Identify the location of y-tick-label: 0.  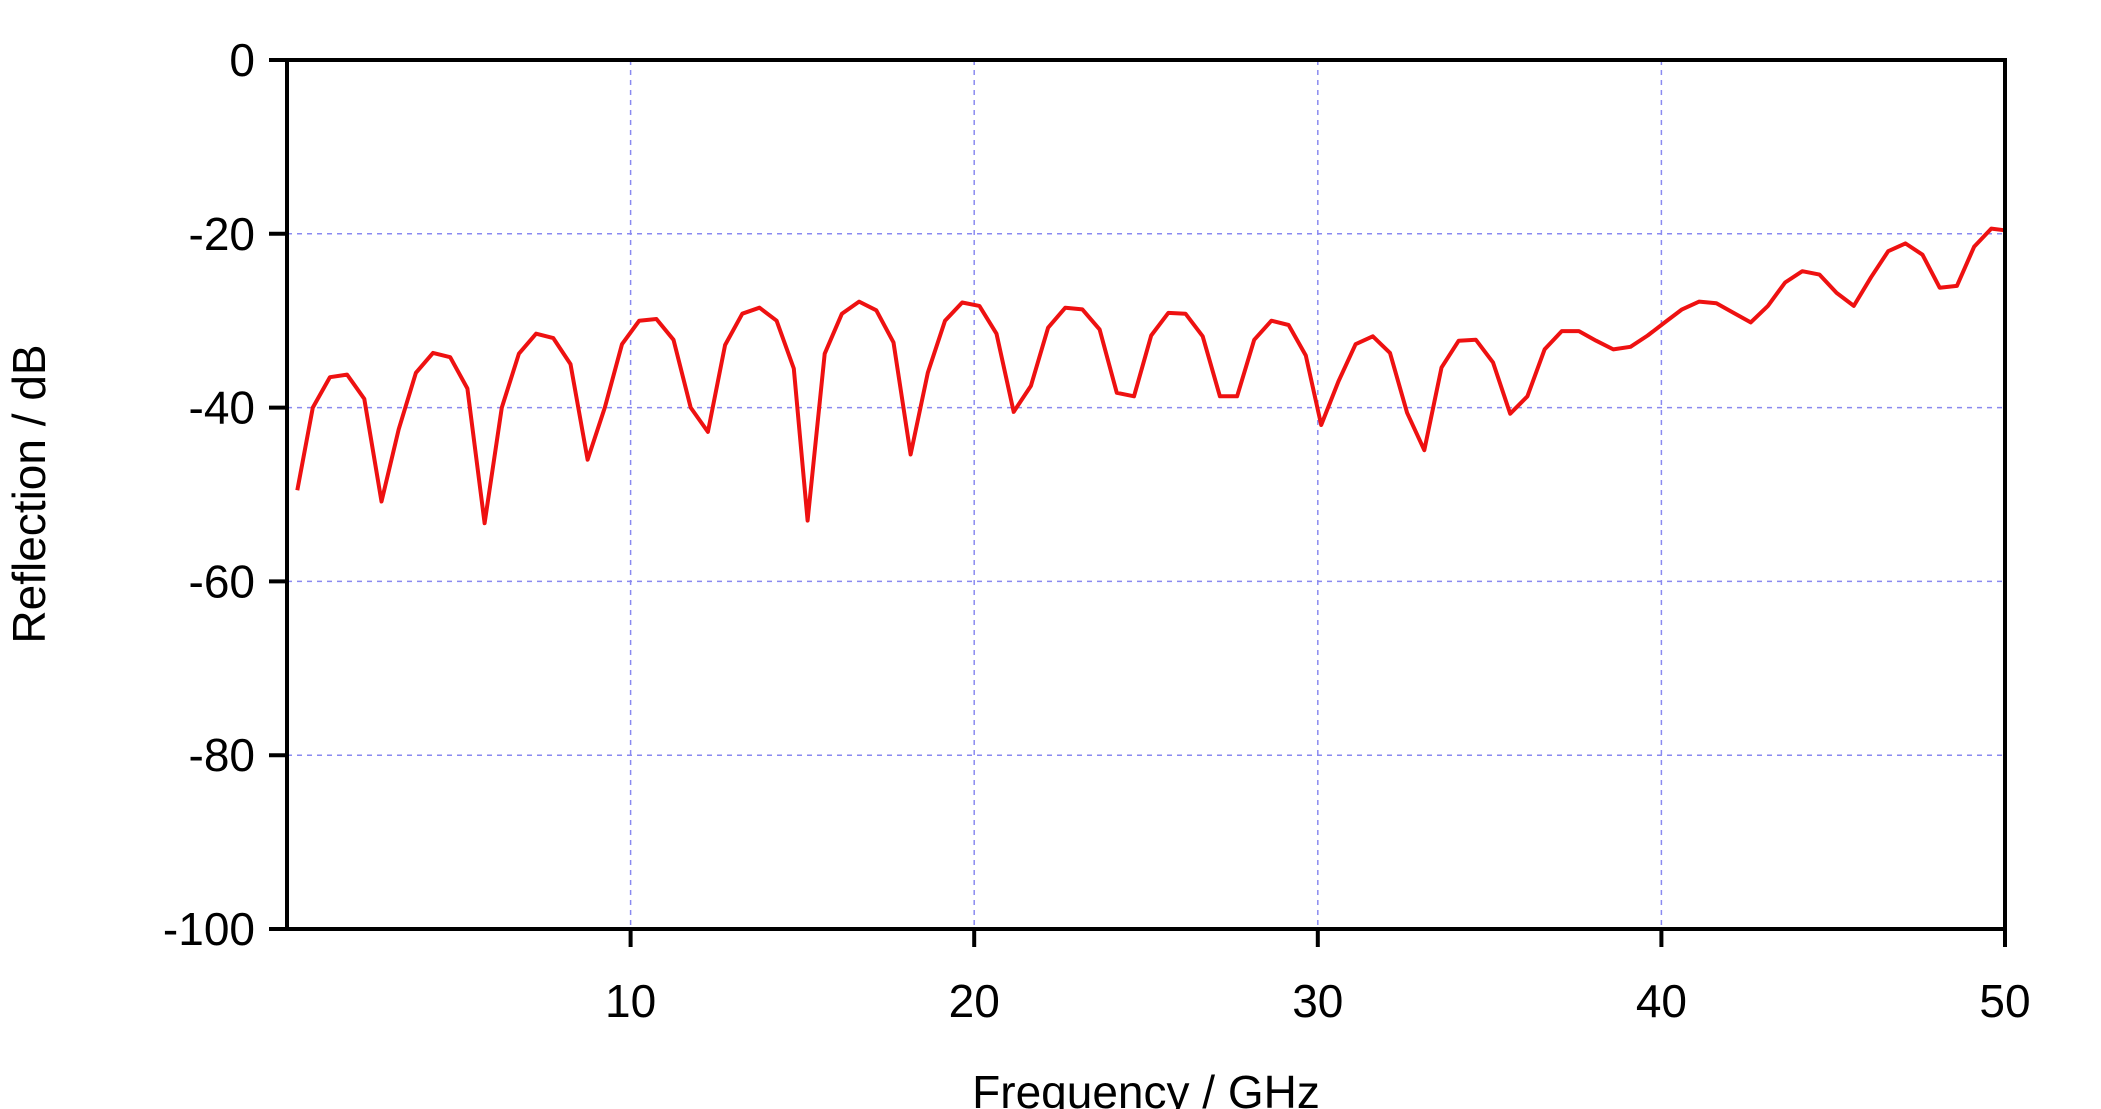
(242, 60).